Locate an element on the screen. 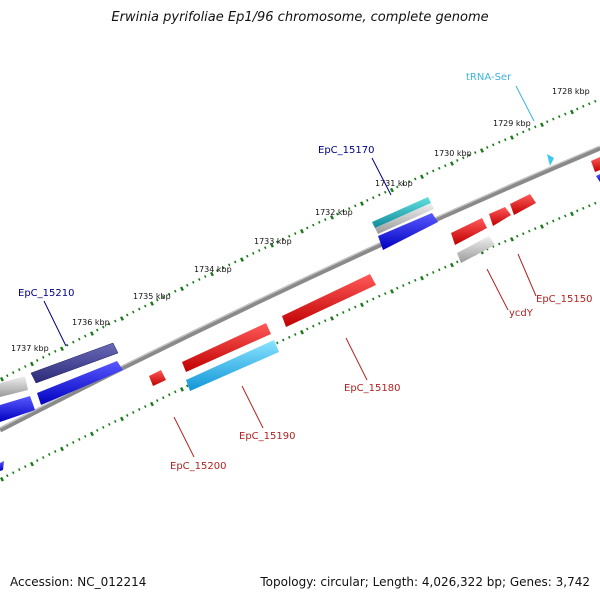  gene-label-epc15210: EpC_15210 is located at coordinates (46, 293).